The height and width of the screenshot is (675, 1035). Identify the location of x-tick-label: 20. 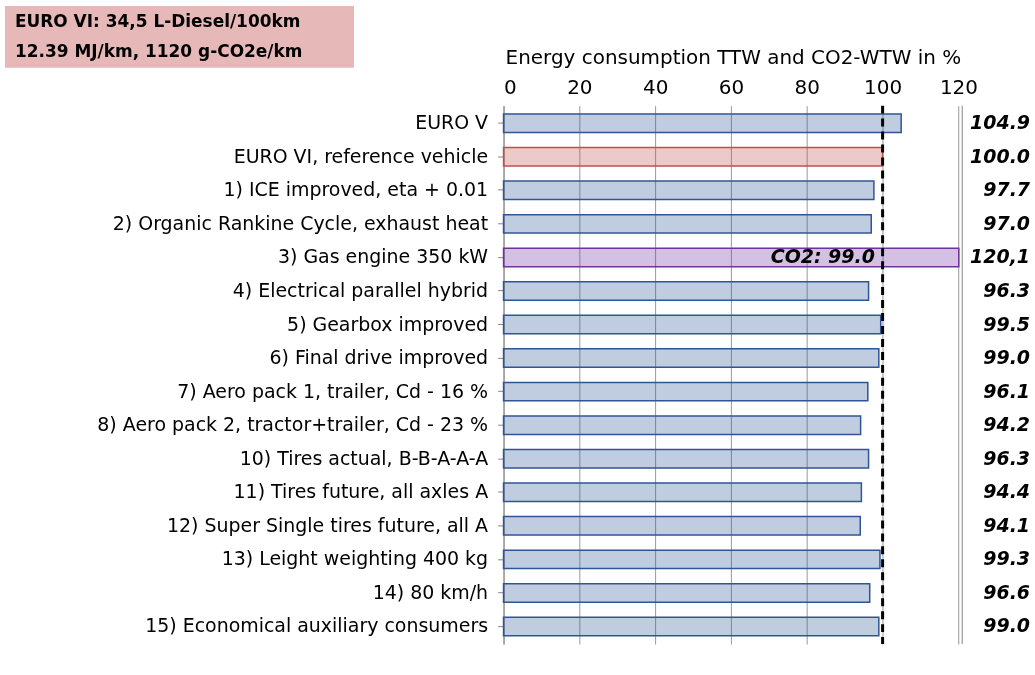
(580, 87).